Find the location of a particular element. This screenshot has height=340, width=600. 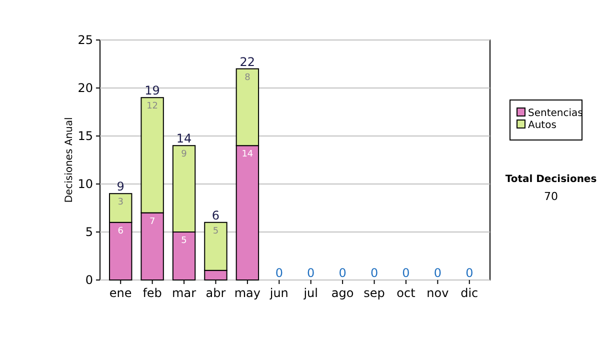

x-tick-label: jul is located at coordinates (310, 293).